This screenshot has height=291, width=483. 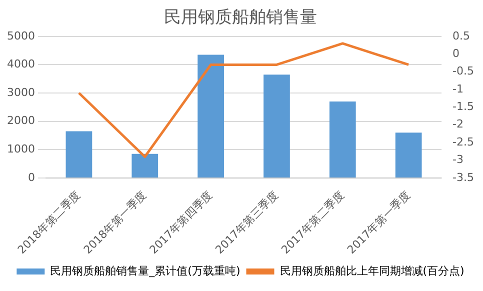 What do you see at coordinates (145, 271) in the screenshot?
I see `legend-label: 民用钢质船舶销售量_累计值(万载重吨)` at bounding box center [145, 271].